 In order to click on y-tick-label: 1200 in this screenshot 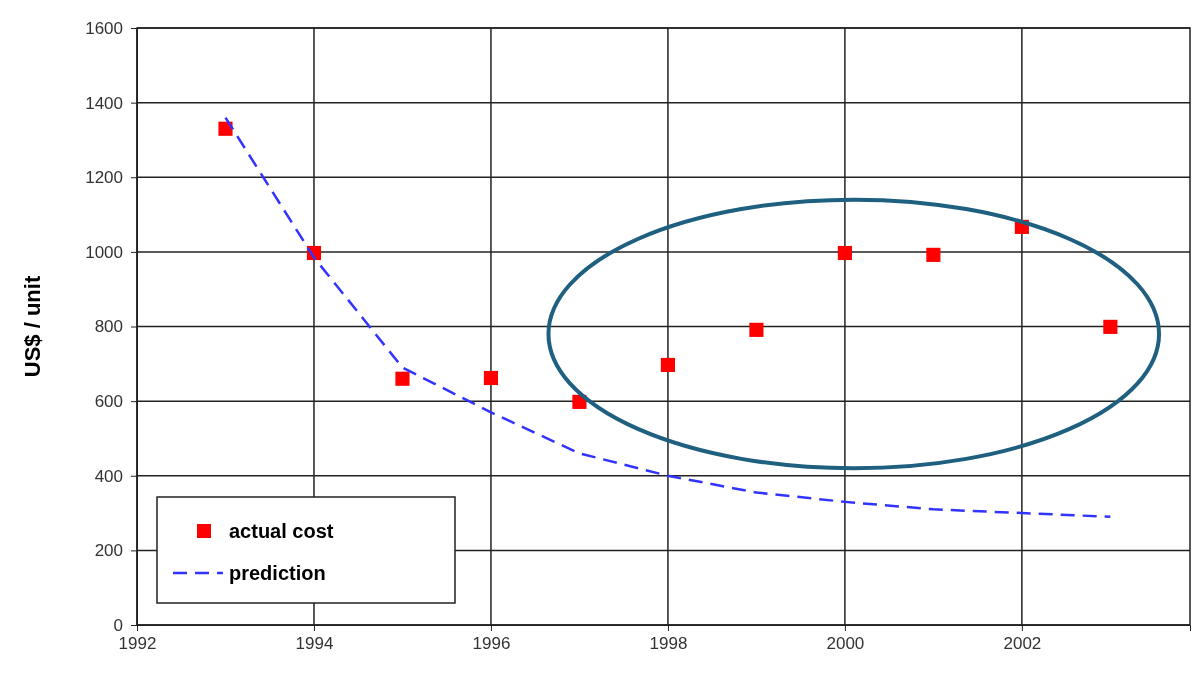, I will do `click(104, 178)`.